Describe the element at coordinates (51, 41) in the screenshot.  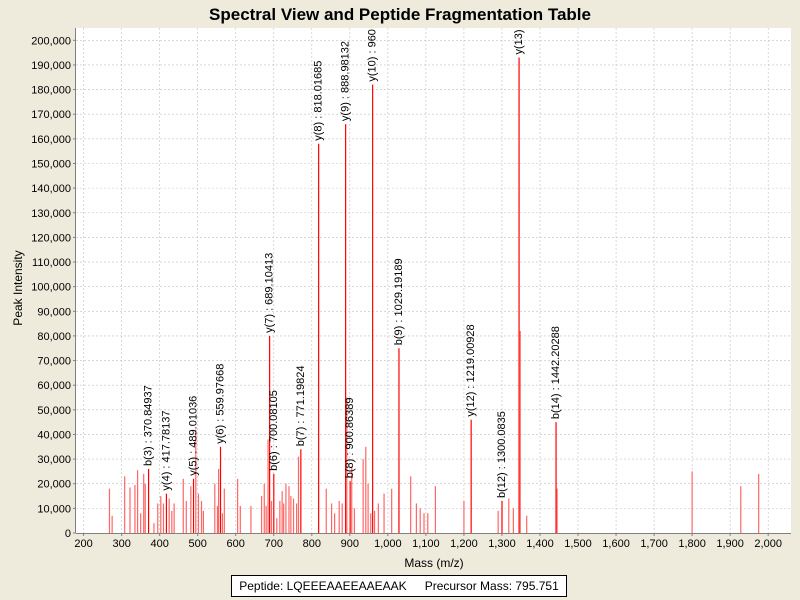
I see `y-tick-label: 200,000` at that location.